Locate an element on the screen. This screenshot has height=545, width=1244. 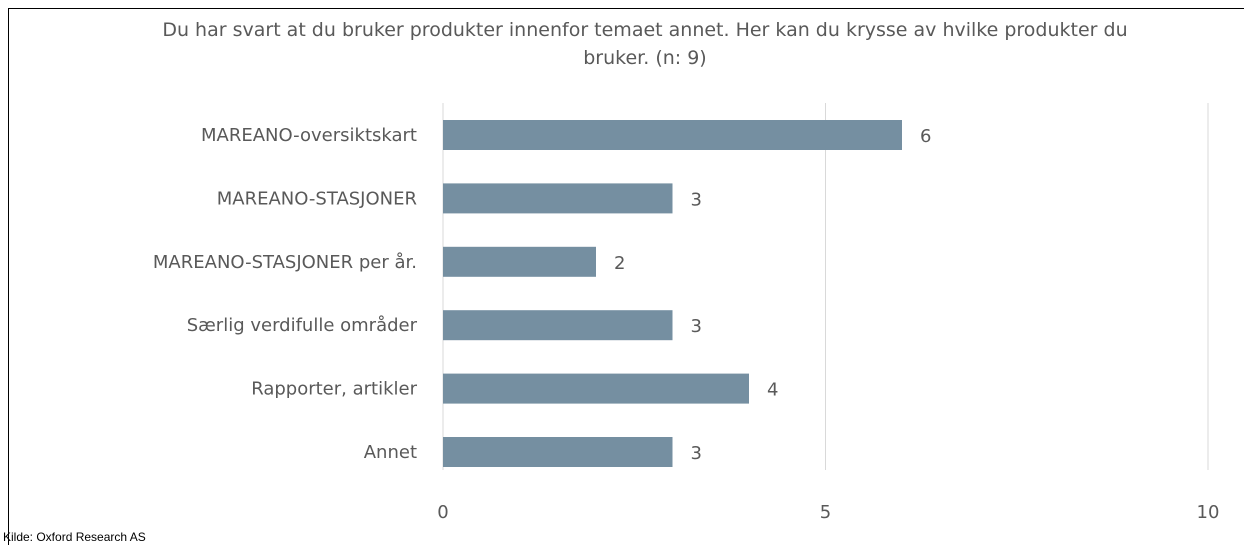
y-tick-label: MAREANO-oversiktskart is located at coordinates (309, 135).